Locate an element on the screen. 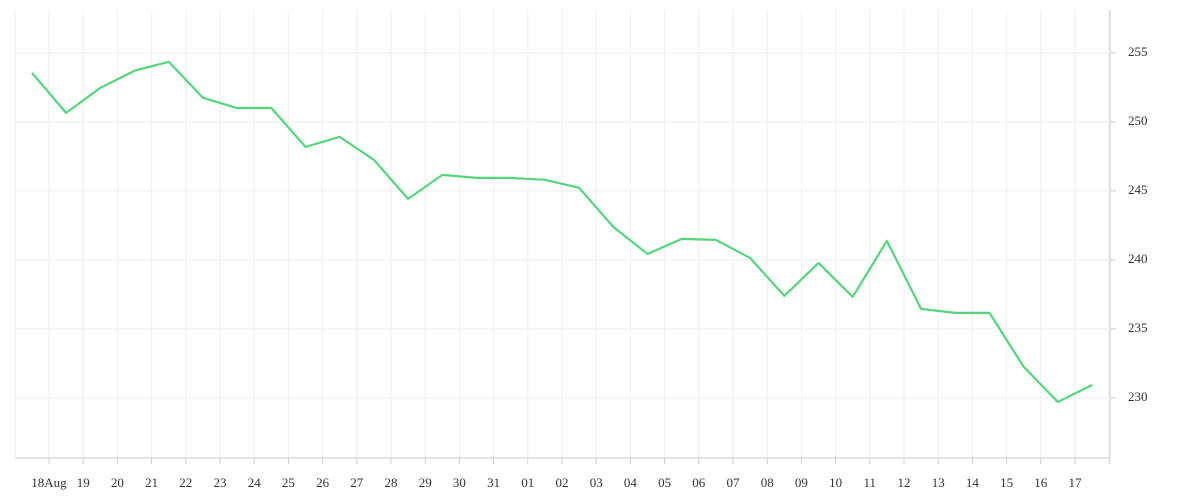 This screenshot has width=1200, height=500. x-tick-label: 18Aug is located at coordinates (49, 482).